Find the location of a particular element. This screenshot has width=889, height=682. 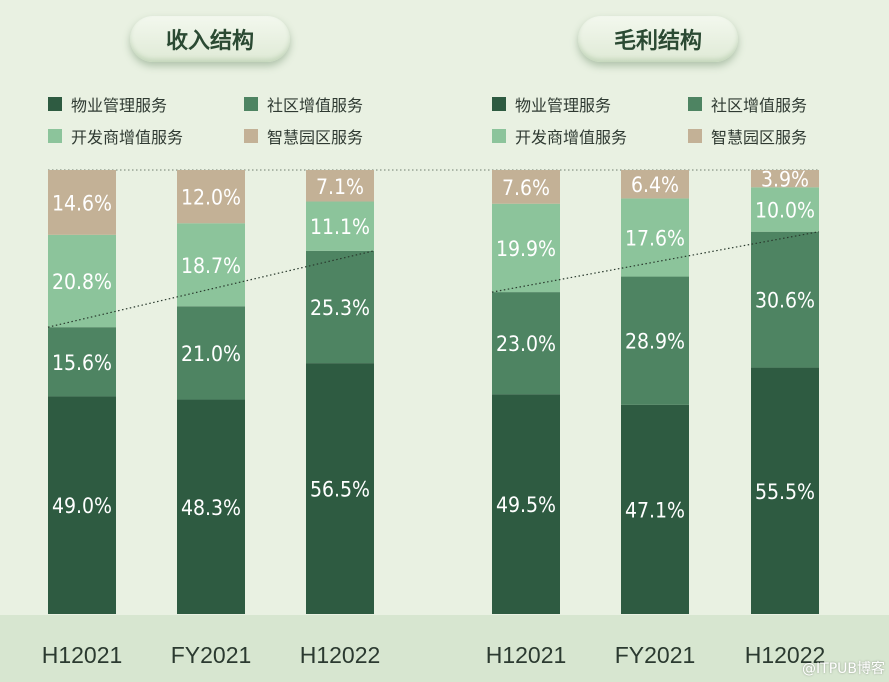

data-label: 28.9% is located at coordinates (655, 342).